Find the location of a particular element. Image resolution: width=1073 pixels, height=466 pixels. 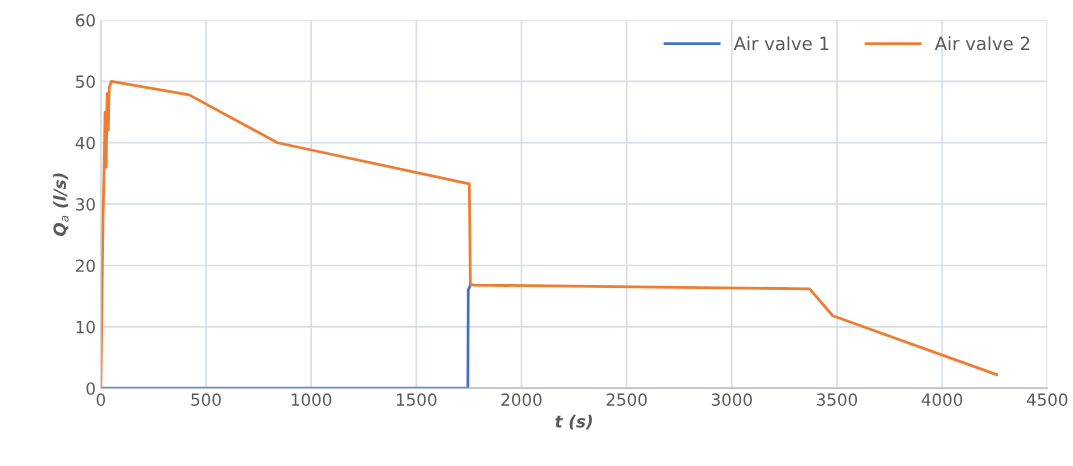

x-tick-label: 4000 is located at coordinates (942, 399).